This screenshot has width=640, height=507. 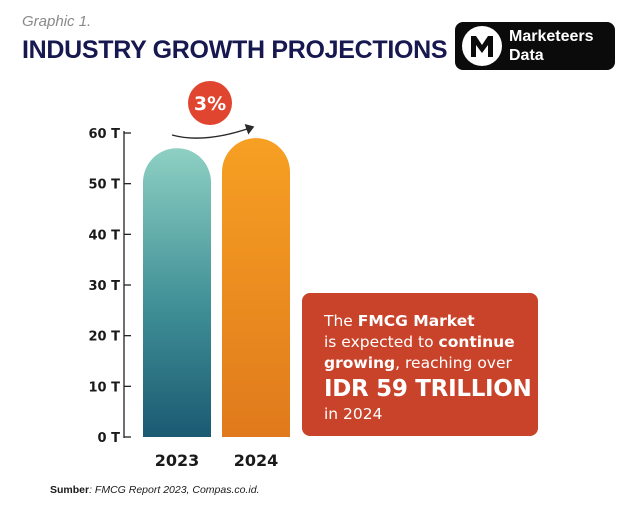 What do you see at coordinates (482, 46) in the screenshot?
I see `m-letter-icon` at bounding box center [482, 46].